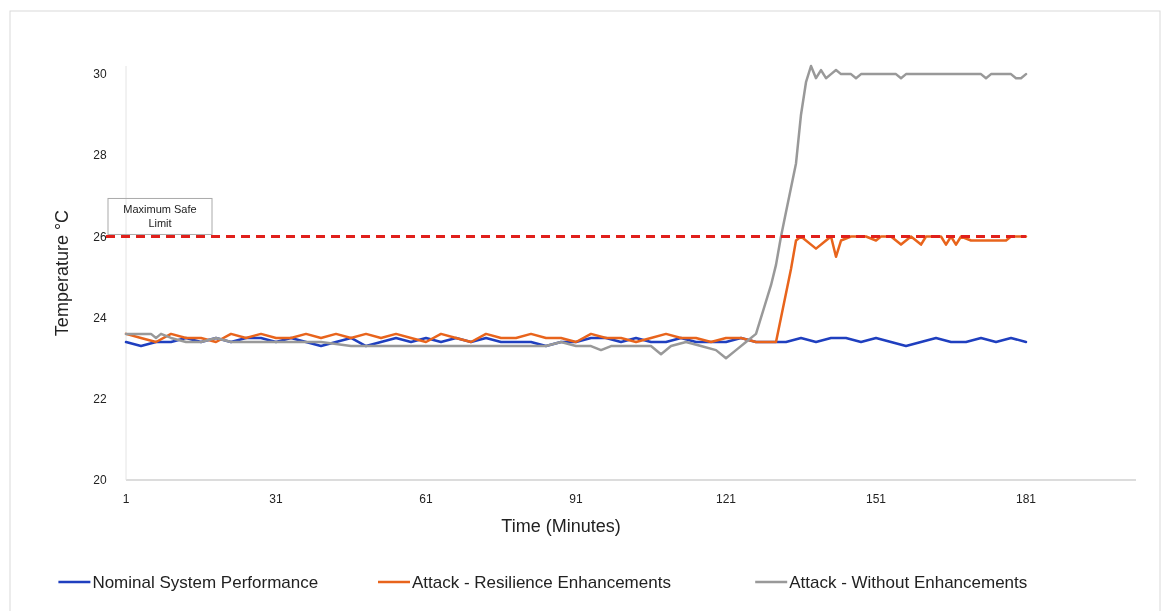  I want to click on y-axis-title: Temperature °C, so click(62, 273).